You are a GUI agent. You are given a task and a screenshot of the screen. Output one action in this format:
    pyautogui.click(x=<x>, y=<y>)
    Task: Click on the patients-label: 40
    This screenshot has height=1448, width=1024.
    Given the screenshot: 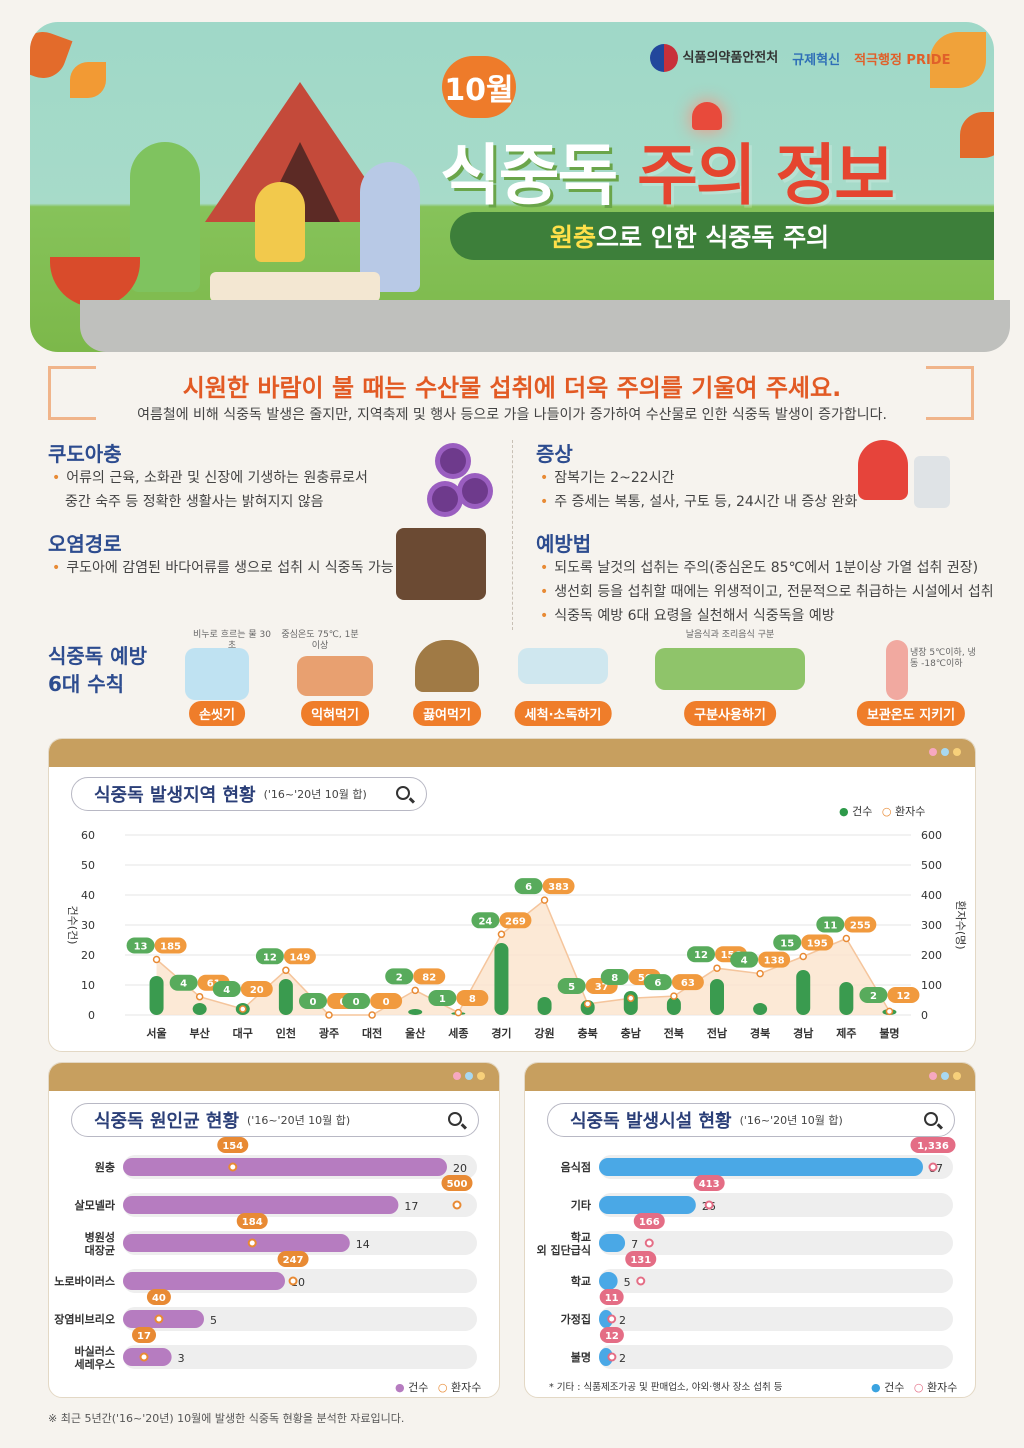 What is the action you would take?
    pyautogui.click(x=159, y=1298)
    